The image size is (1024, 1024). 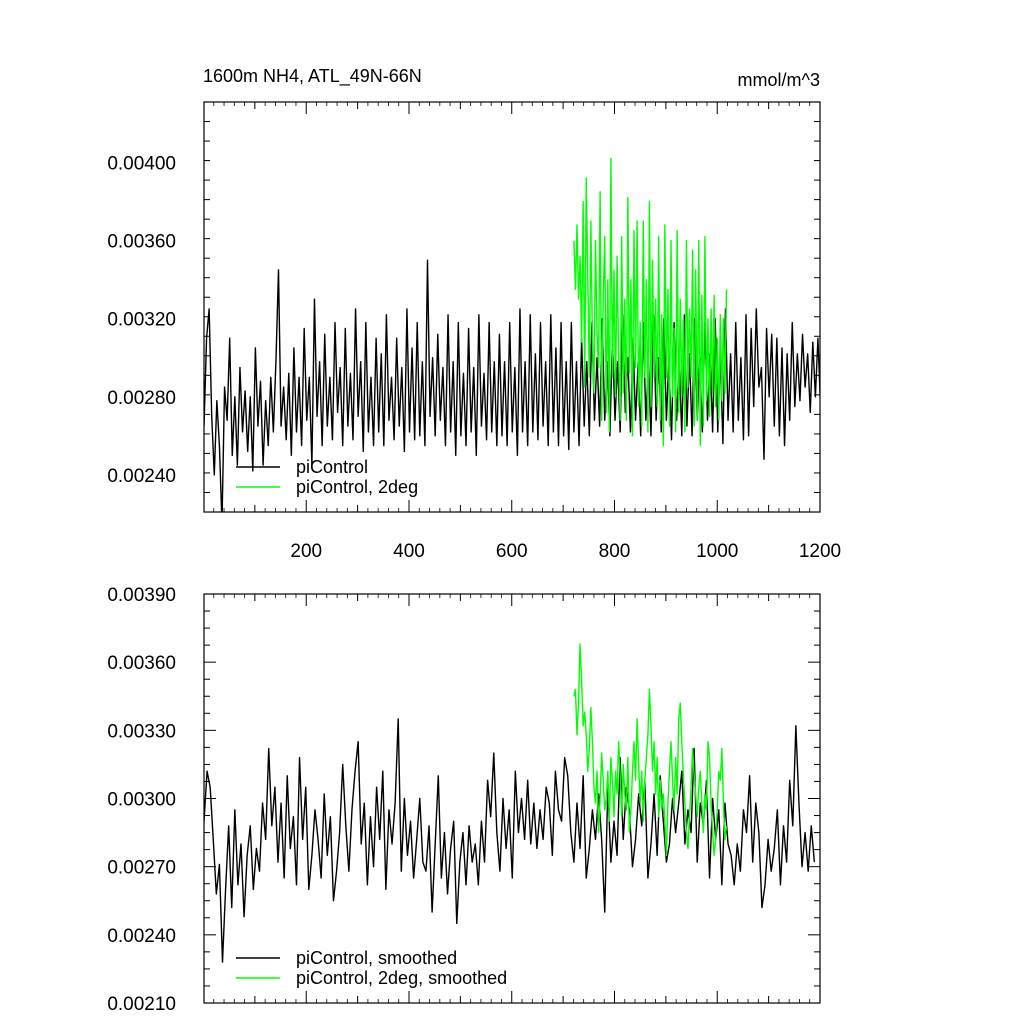 What do you see at coordinates (512, 551) in the screenshot?
I see `x-tick-label: 600` at bounding box center [512, 551].